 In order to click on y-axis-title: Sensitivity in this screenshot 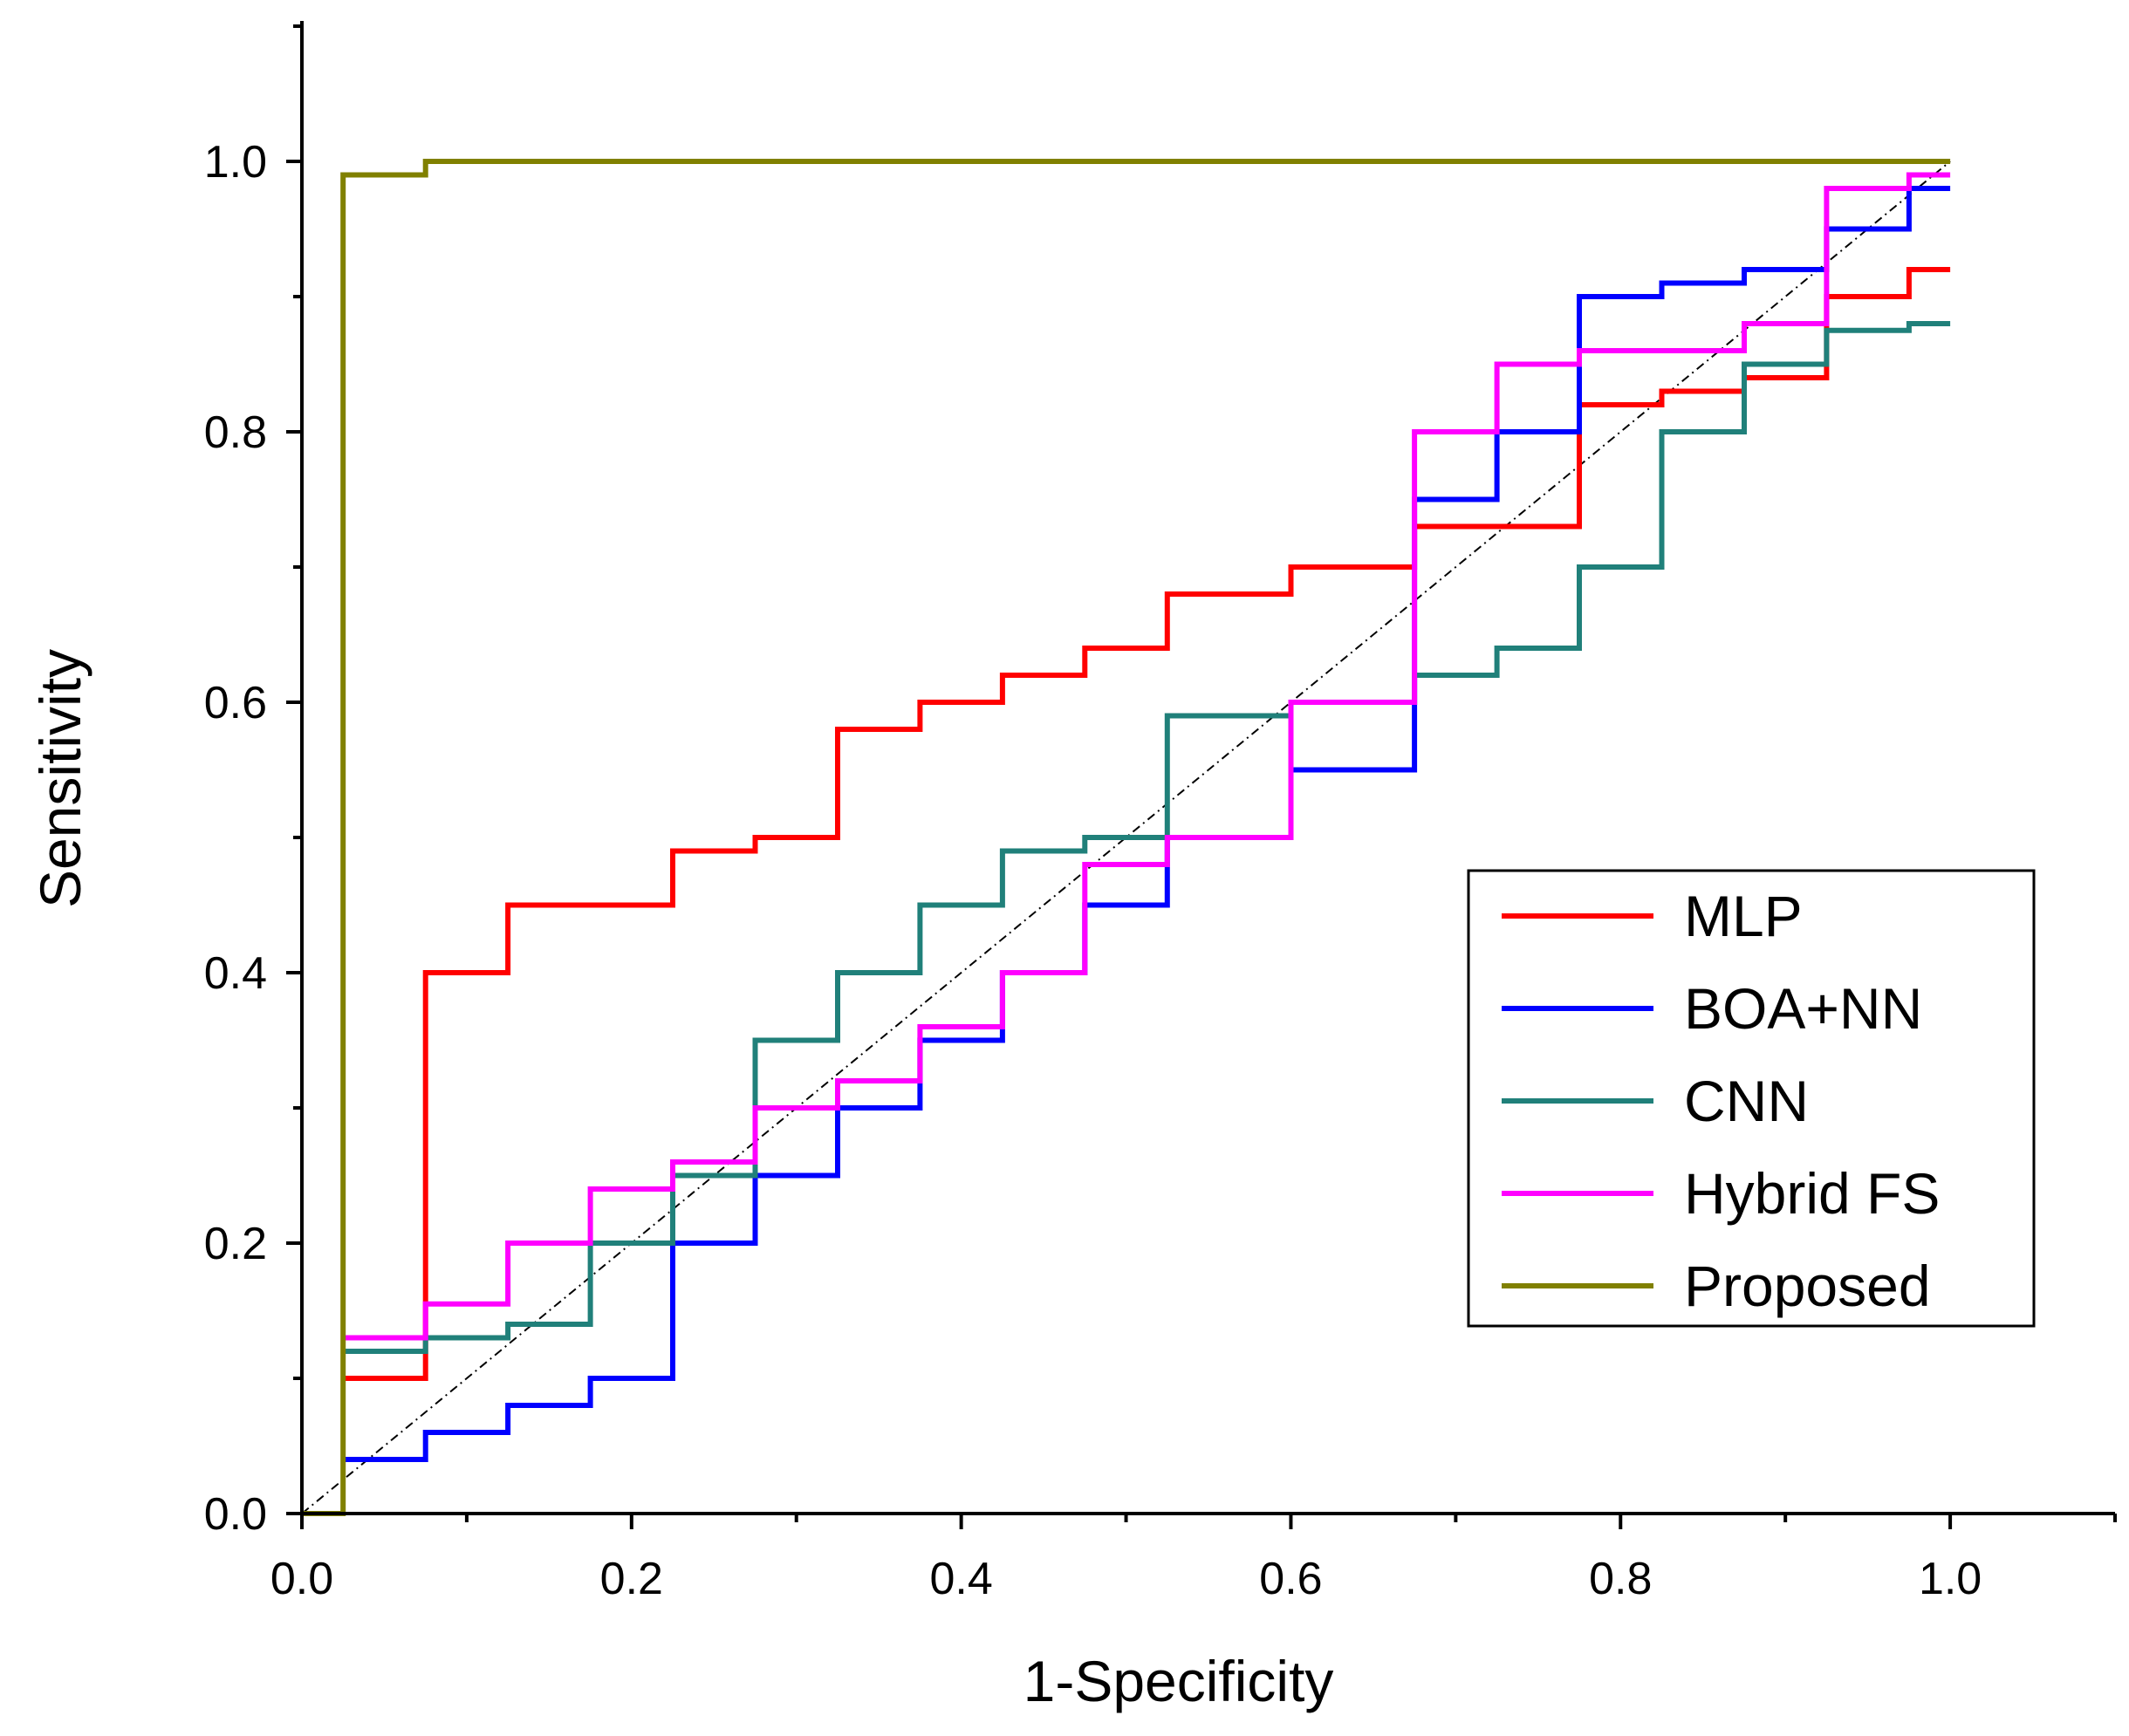, I will do `click(60, 778)`.